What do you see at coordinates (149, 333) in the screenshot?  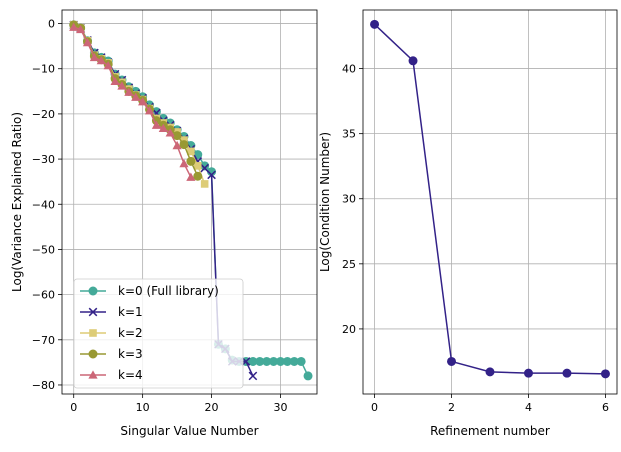 I see `legend-entries: k=0 (Full library) k=1 k=2 k=3 k=4` at bounding box center [149, 333].